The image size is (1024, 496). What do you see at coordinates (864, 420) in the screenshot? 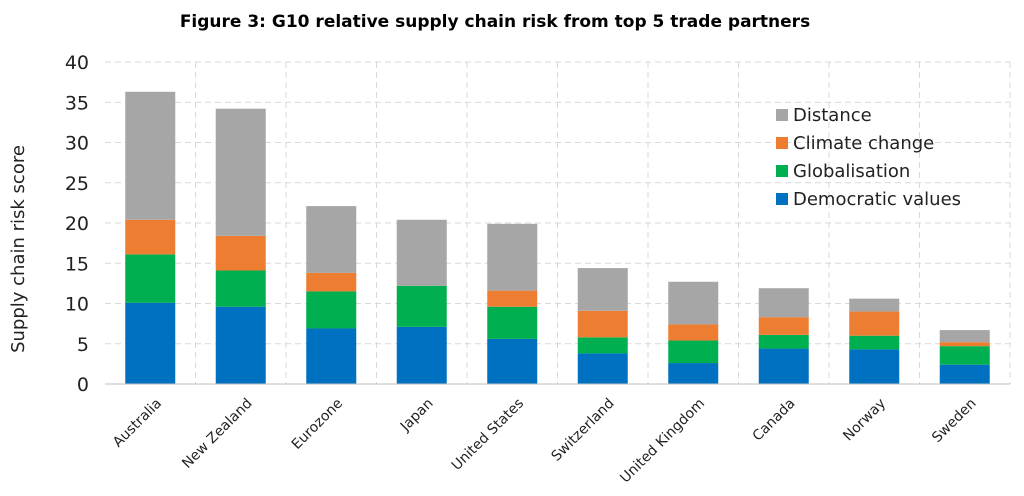
I see `x-tick-label: Norway` at bounding box center [864, 420].